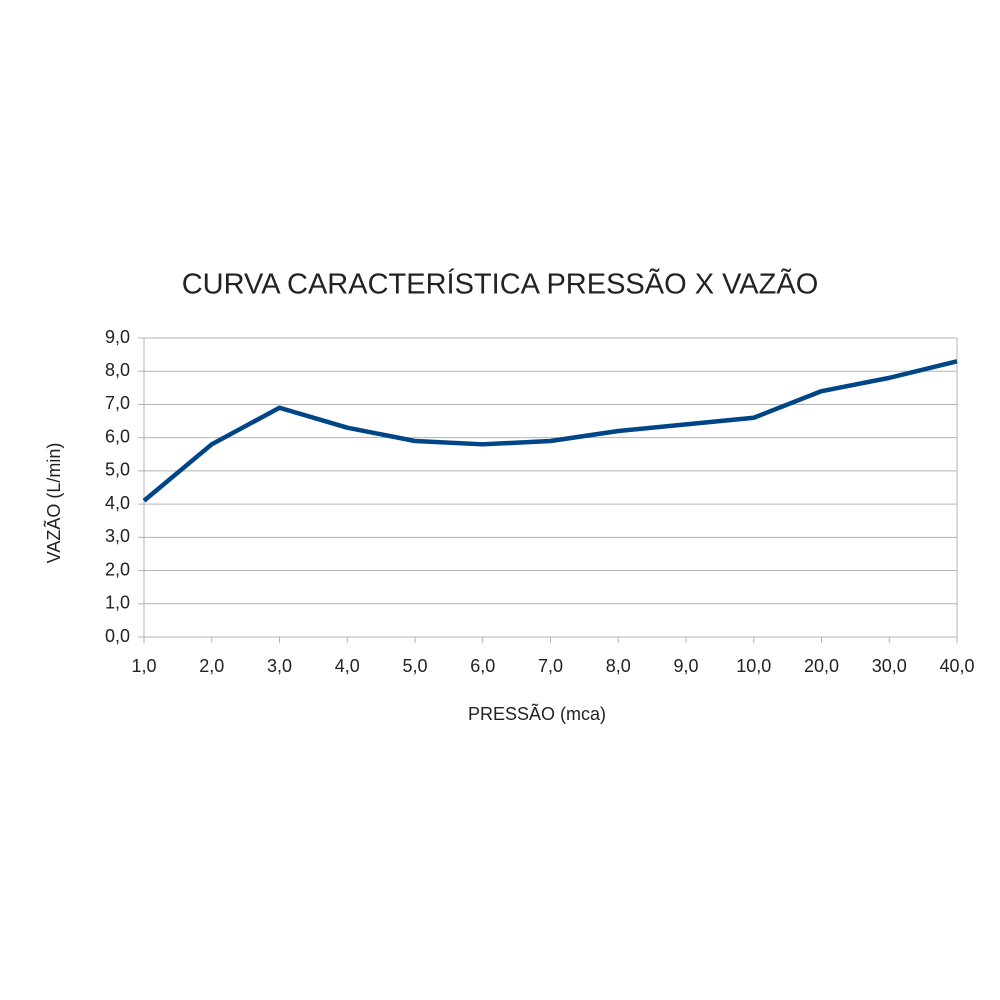 The image size is (1000, 1000). I want to click on x-tick-label: 3,0, so click(279, 666).